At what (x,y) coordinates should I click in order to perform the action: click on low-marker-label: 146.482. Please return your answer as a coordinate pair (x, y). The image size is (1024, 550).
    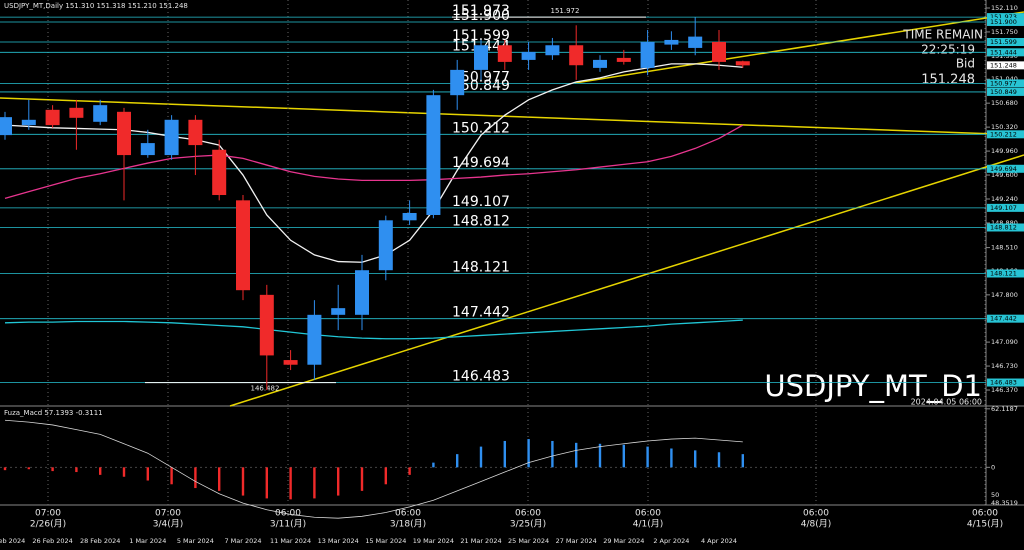
    Looking at the image, I should click on (265, 389).